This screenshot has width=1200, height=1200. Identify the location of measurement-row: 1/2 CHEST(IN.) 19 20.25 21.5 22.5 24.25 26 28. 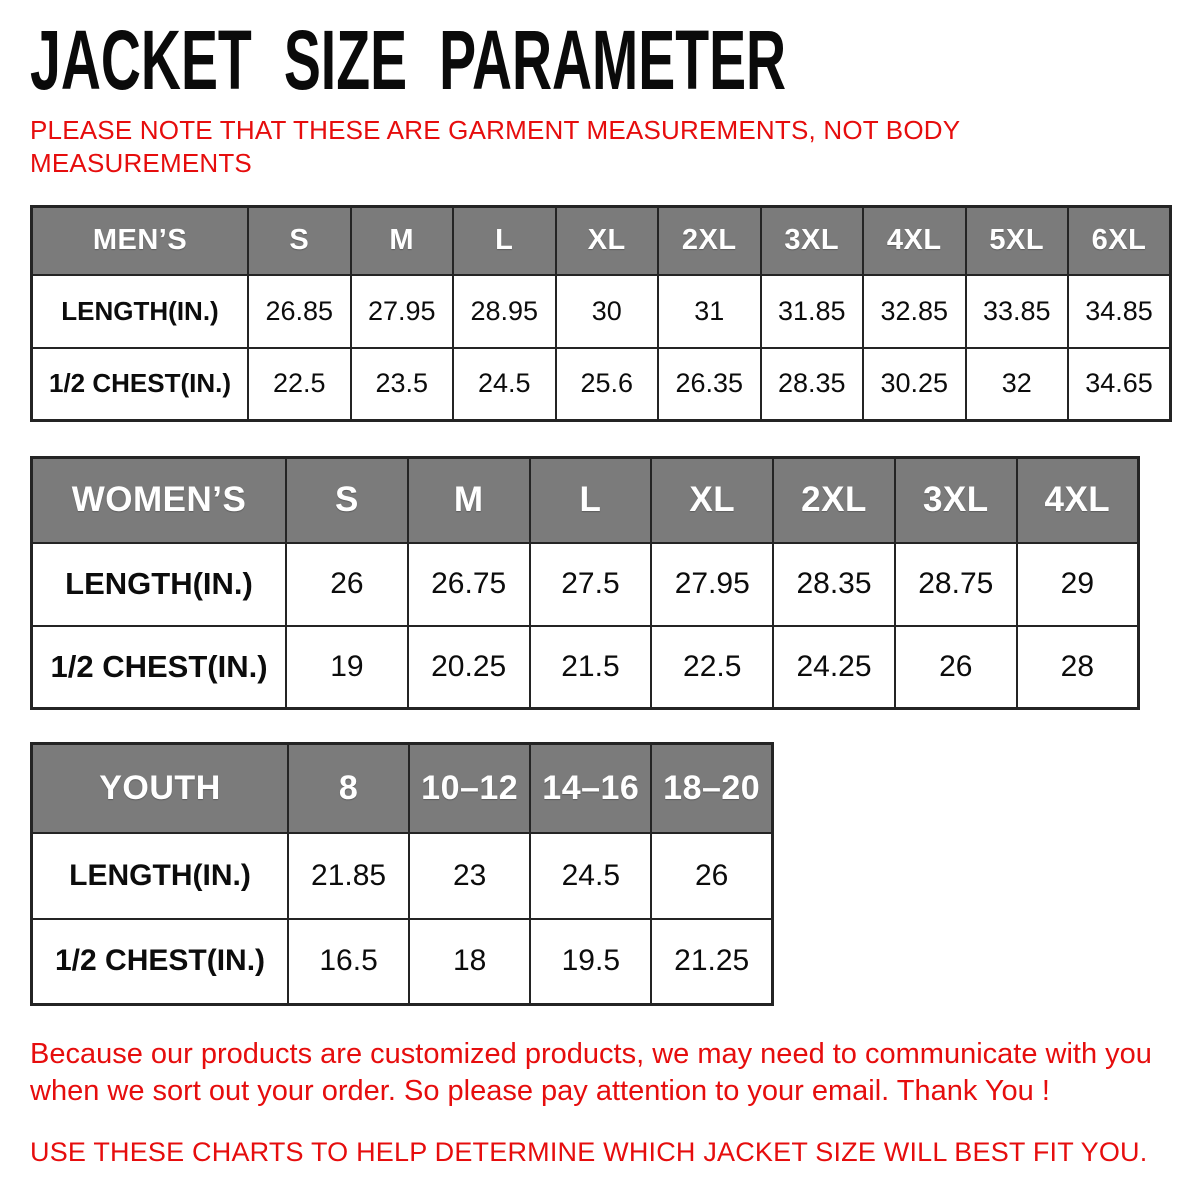
(585, 667).